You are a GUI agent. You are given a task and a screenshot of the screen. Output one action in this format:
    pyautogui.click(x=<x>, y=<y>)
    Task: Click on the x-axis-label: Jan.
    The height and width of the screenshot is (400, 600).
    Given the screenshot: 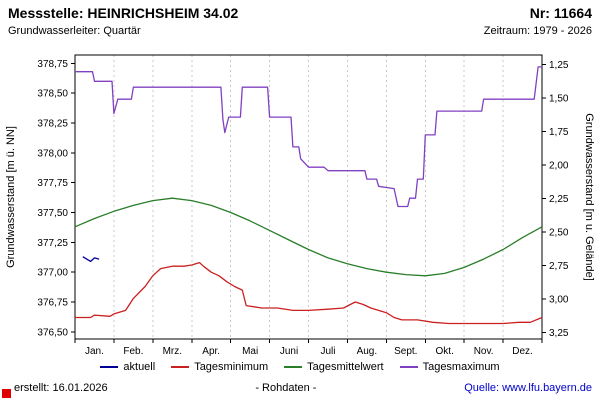 What is the action you would take?
    pyautogui.click(x=94, y=351)
    